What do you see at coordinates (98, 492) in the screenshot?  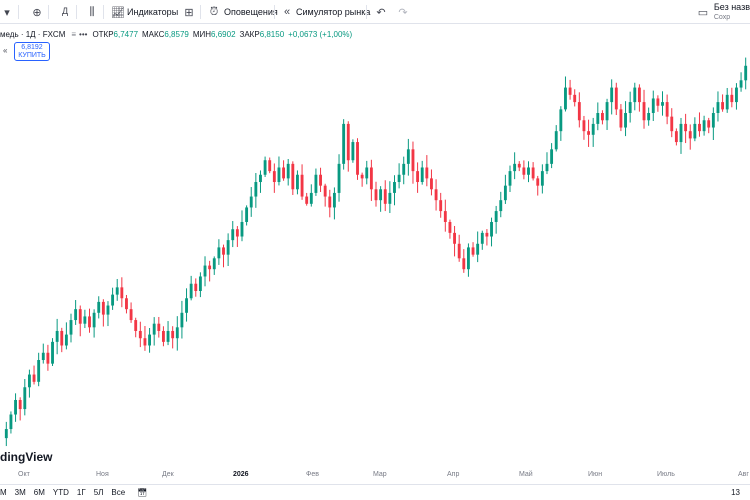 I see `range-5y: 5Л` at bounding box center [98, 492].